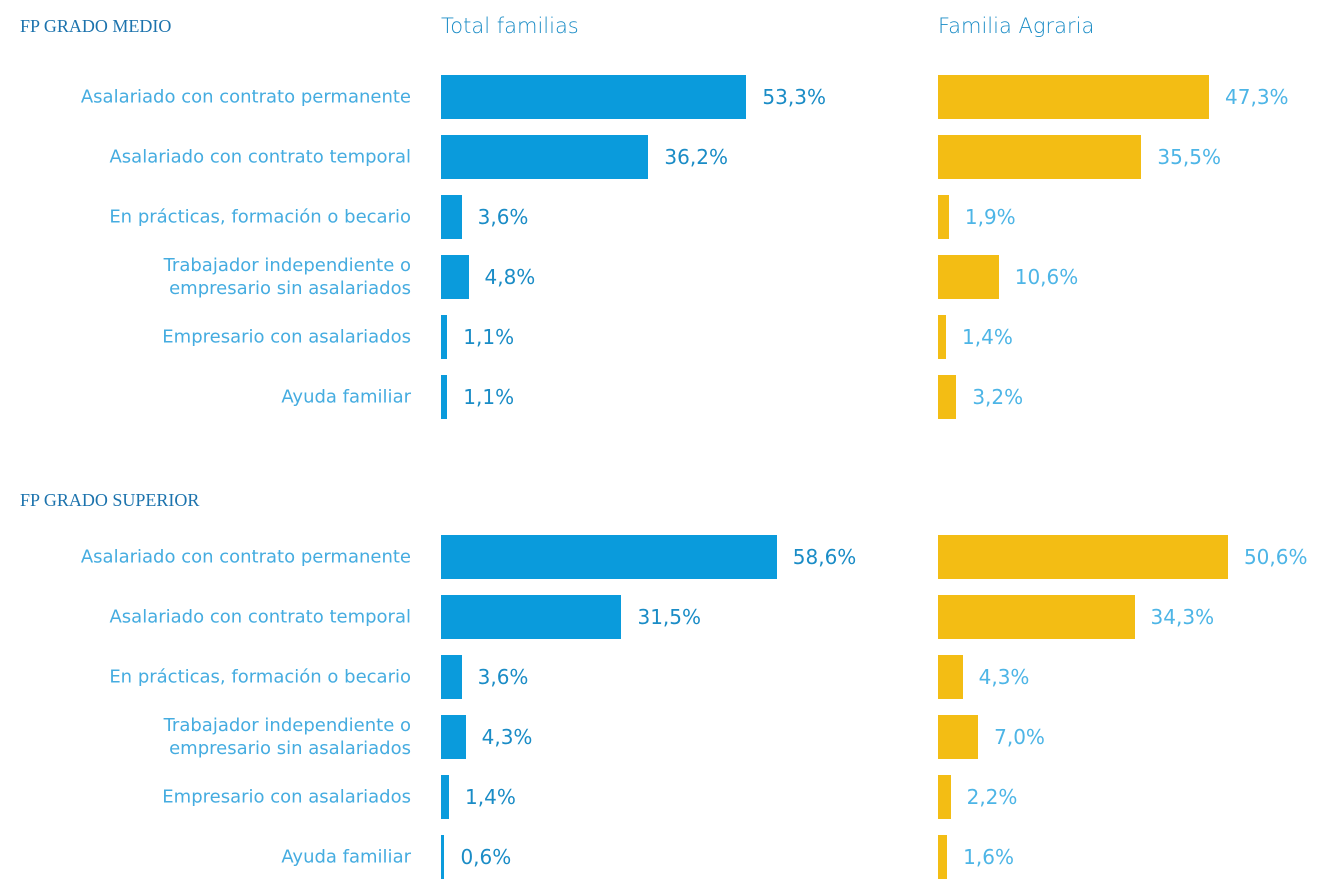 The height and width of the screenshot is (879, 1329). Describe the element at coordinates (990, 217) in the screenshot. I see `value-label: 1,9%` at that location.